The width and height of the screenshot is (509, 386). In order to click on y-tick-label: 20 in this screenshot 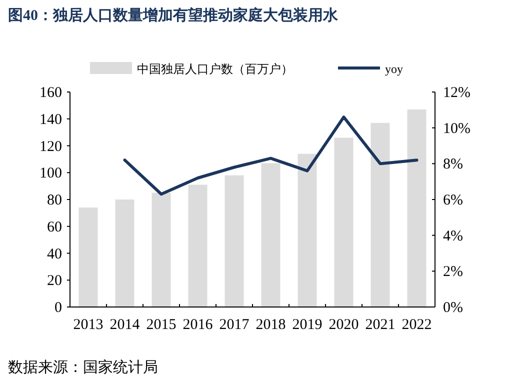, I will do `click(54, 281)`.